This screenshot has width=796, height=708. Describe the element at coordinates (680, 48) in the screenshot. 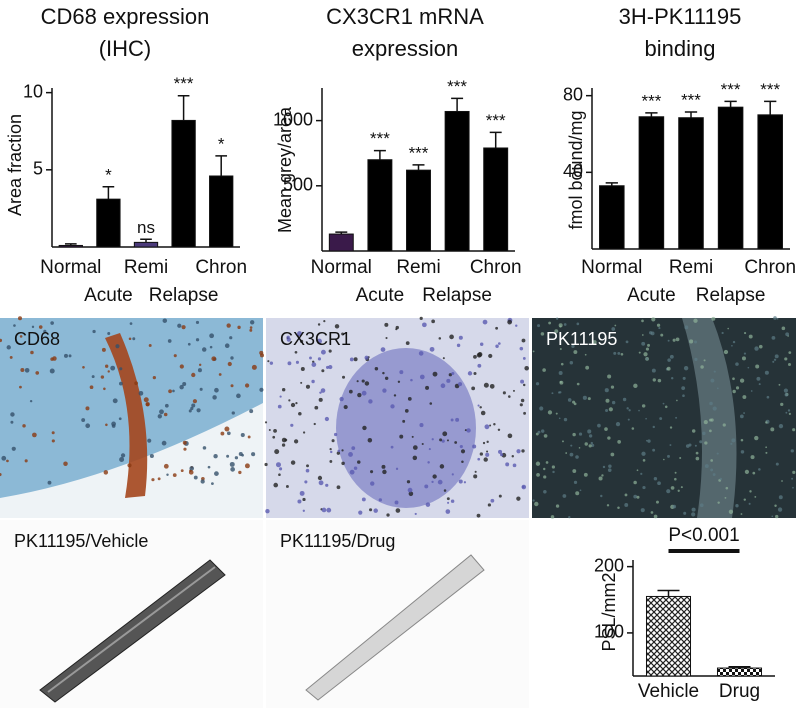

I see `chart-title: binding` at that location.